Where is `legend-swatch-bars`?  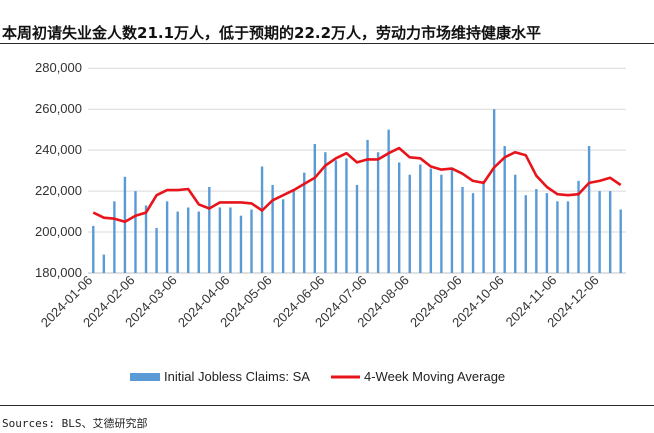 legend-swatch-bars is located at coordinates (145, 377).